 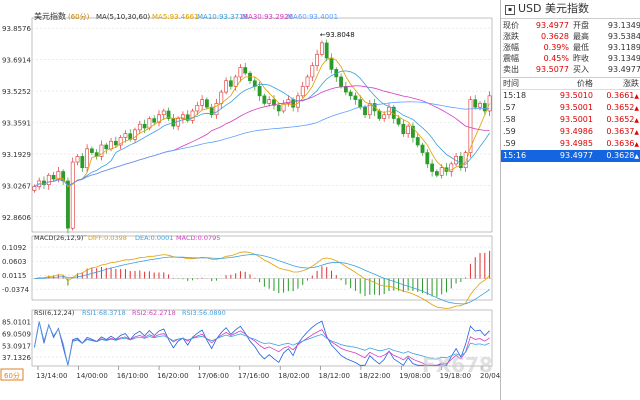 I want to click on symbol-code: USD, so click(x=530, y=8).